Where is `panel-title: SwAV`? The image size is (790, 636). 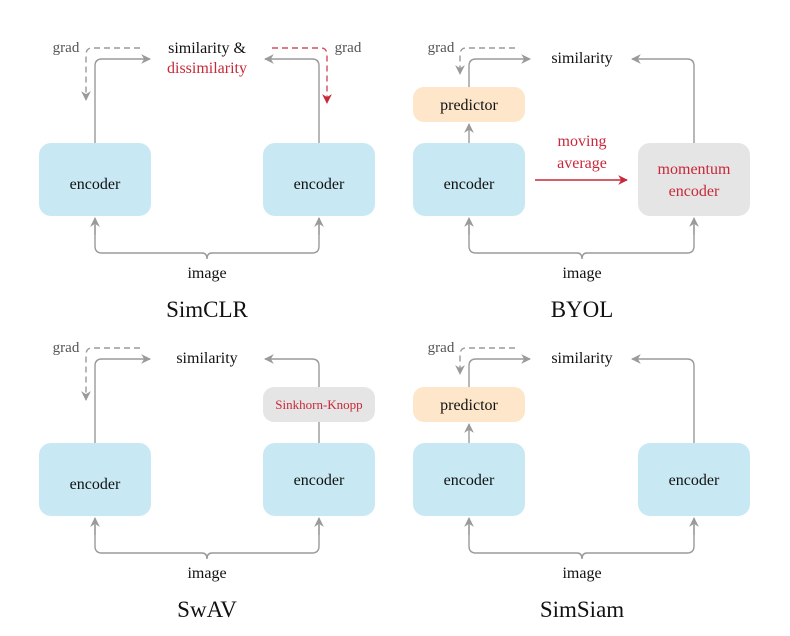
panel-title: SwAV is located at coordinates (207, 609).